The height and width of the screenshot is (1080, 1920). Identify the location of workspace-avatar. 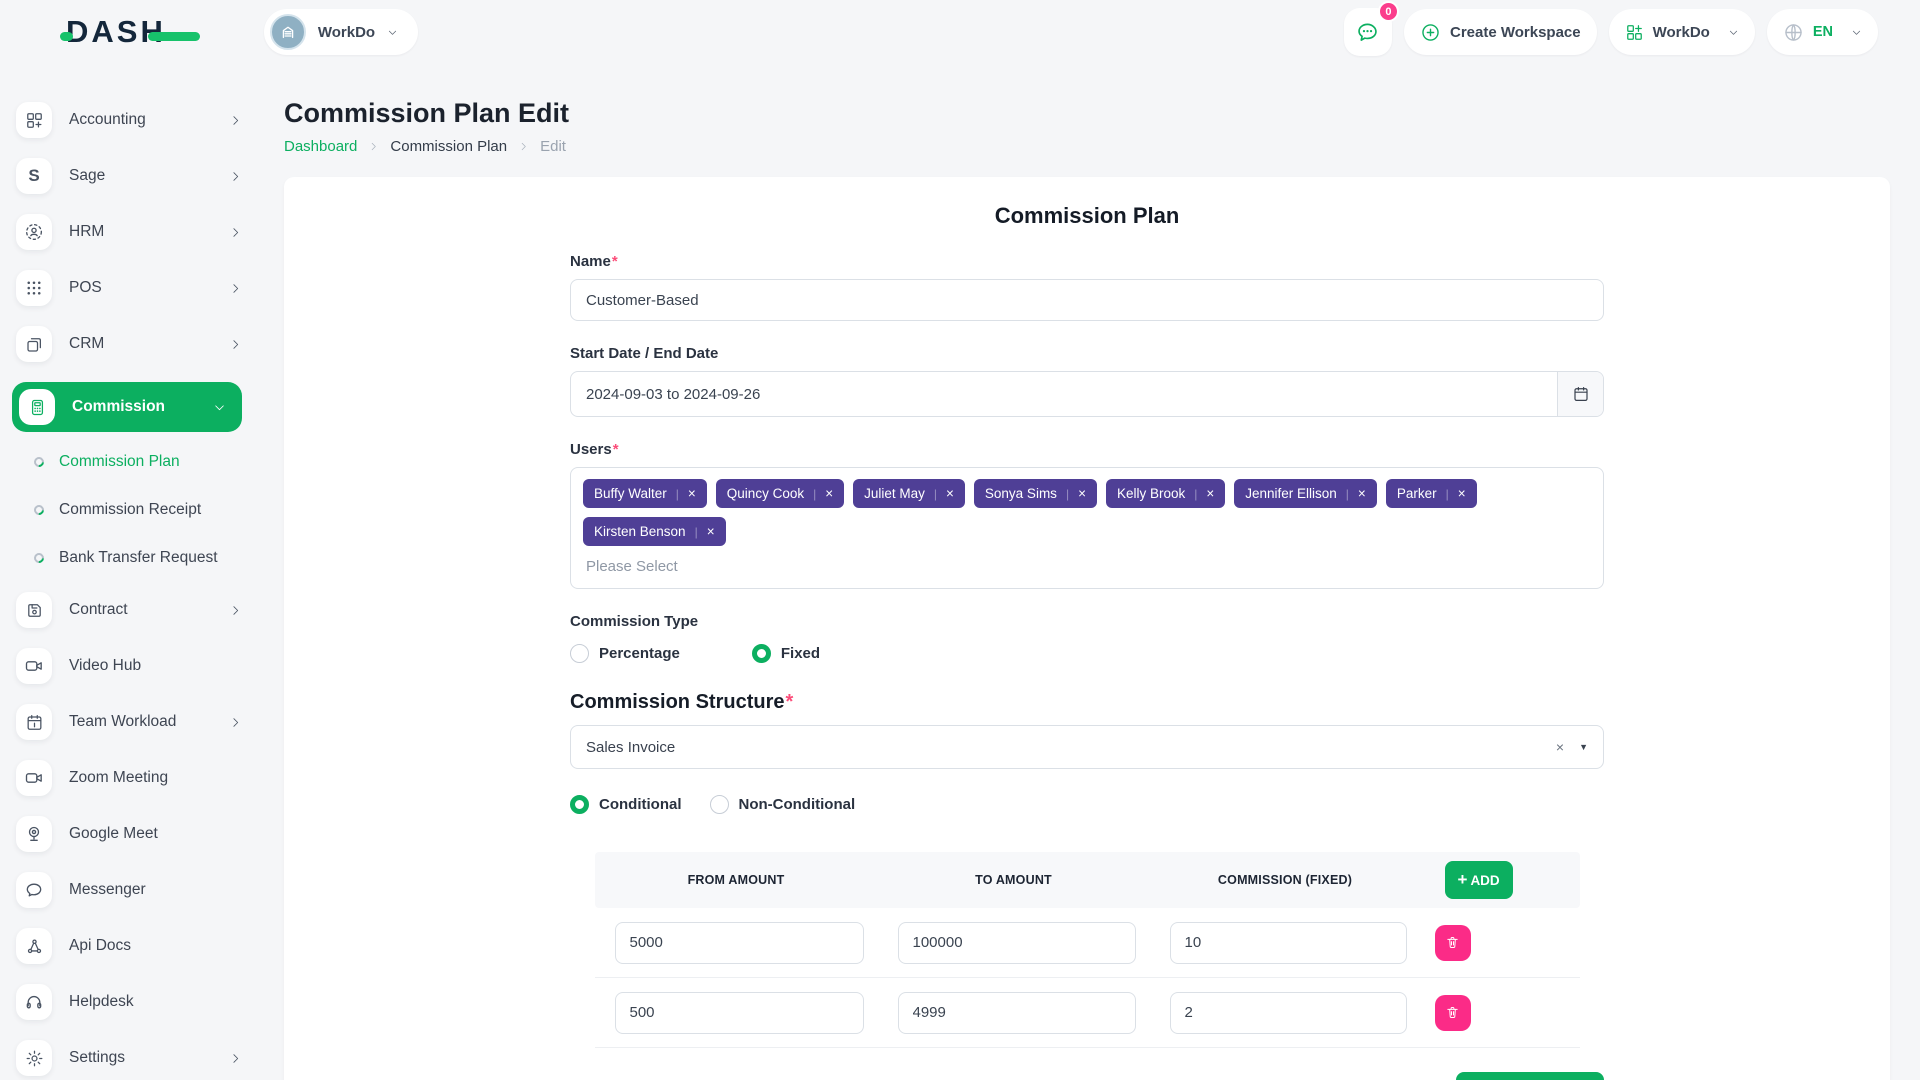
(287, 32).